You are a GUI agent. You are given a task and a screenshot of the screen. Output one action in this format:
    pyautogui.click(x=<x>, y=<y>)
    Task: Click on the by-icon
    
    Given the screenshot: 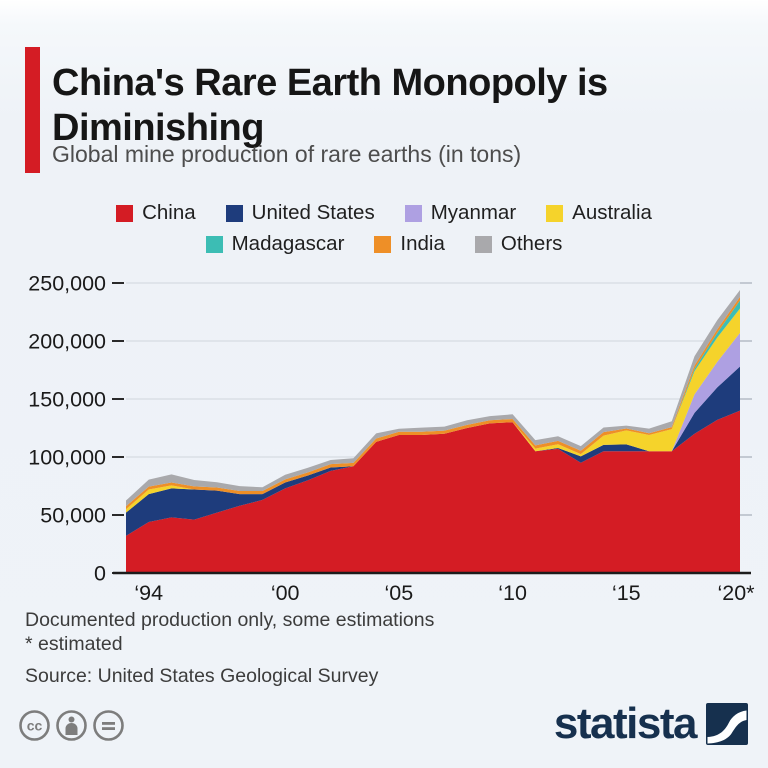 What is the action you would take?
    pyautogui.click(x=71, y=725)
    